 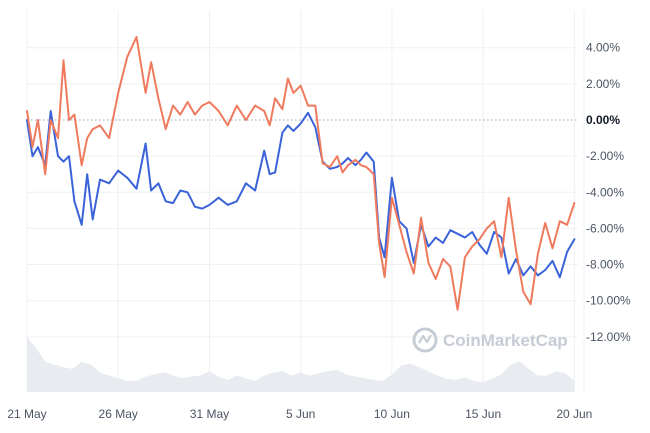 I want to click on watermark-text: CoinMarketCap, so click(x=505, y=340).